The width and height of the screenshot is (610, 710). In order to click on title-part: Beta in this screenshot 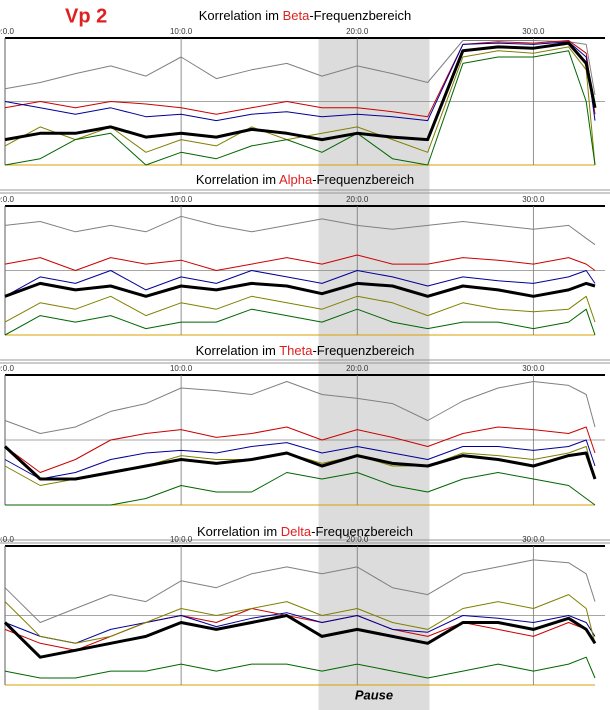, I will do `click(297, 15)`.